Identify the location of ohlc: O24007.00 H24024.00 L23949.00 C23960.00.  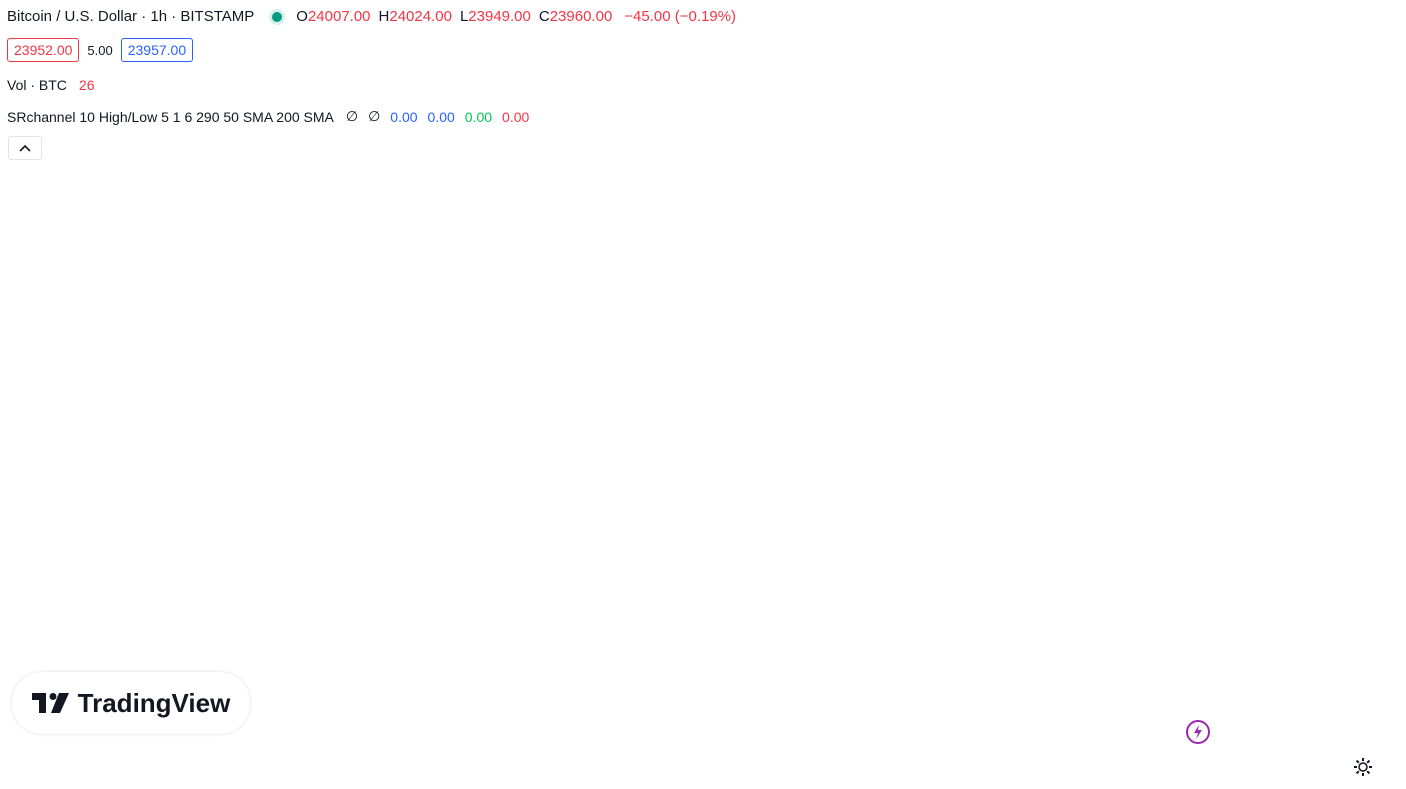
(458, 16).